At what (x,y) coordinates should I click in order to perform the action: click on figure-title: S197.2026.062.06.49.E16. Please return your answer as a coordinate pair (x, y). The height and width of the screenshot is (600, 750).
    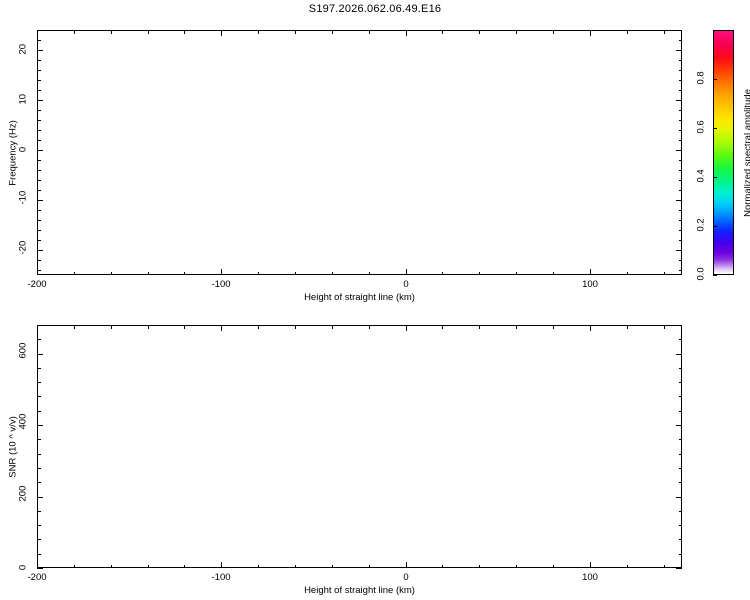
    Looking at the image, I should click on (375, 9).